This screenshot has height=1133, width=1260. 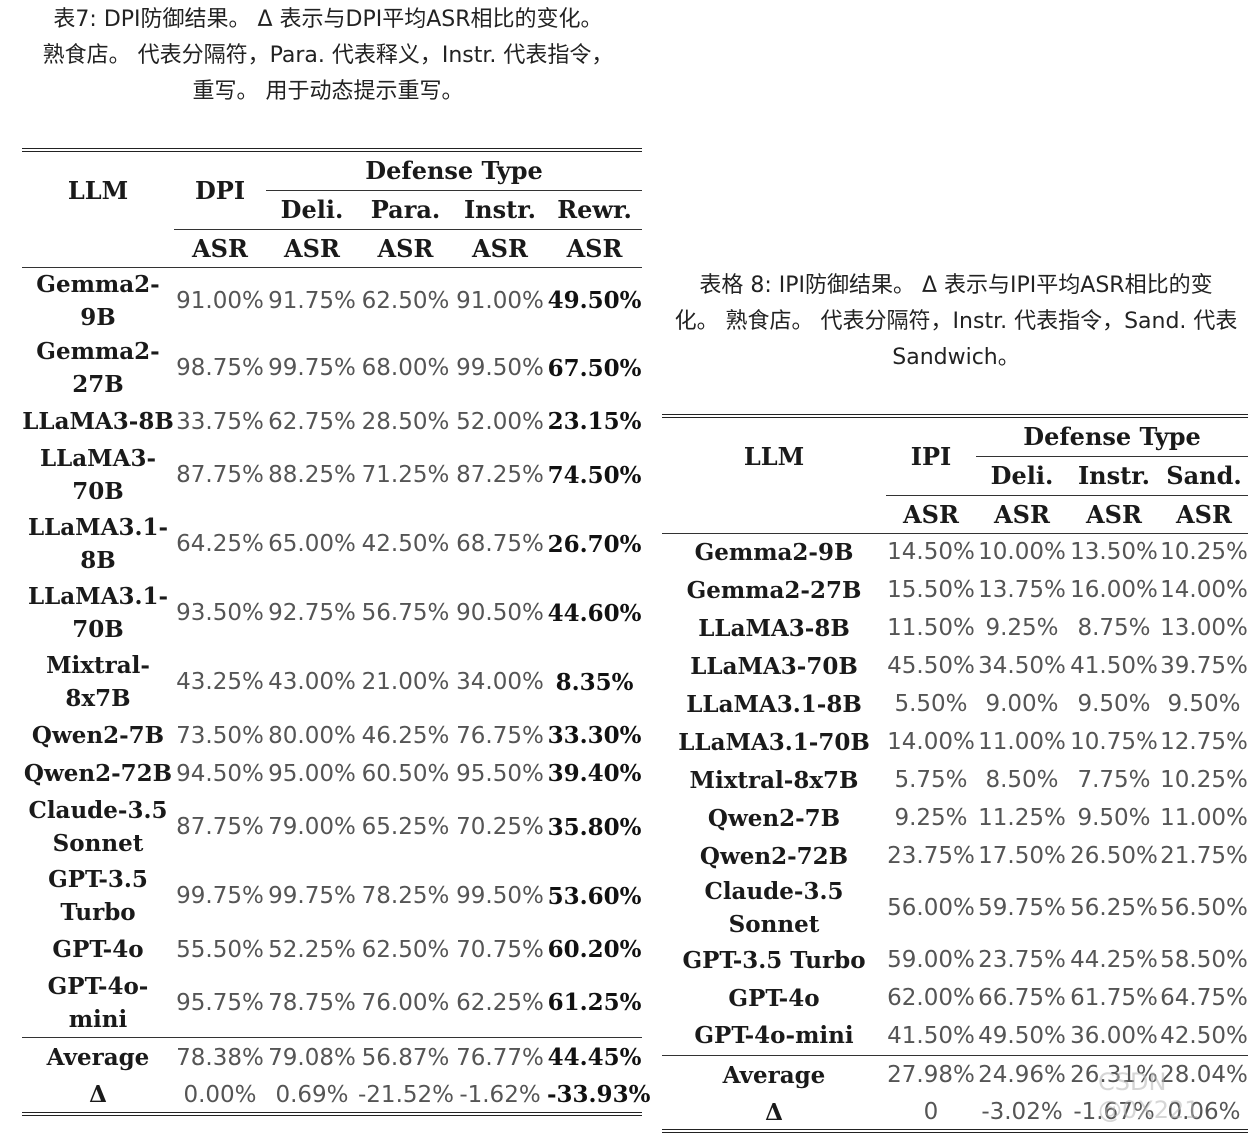 I want to click on asr-value-cell: 76.77%, so click(x=500, y=1057).